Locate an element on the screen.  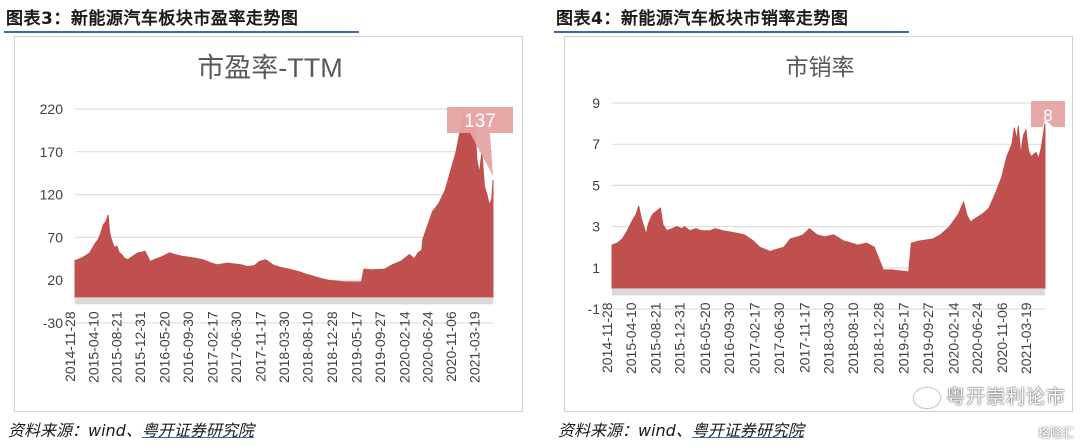
wechat-icon is located at coordinates (926, 397).